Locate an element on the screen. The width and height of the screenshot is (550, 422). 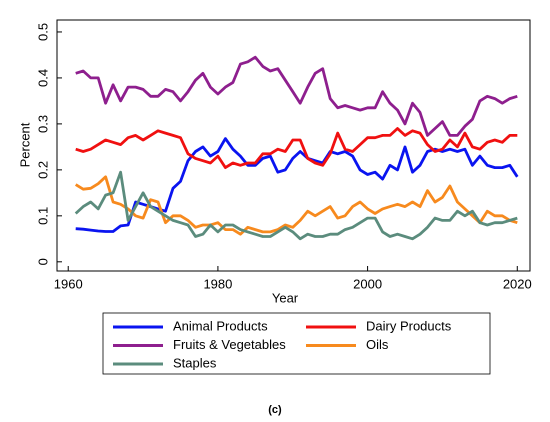
legend-label: Fruits & Vegetables is located at coordinates (229, 344).